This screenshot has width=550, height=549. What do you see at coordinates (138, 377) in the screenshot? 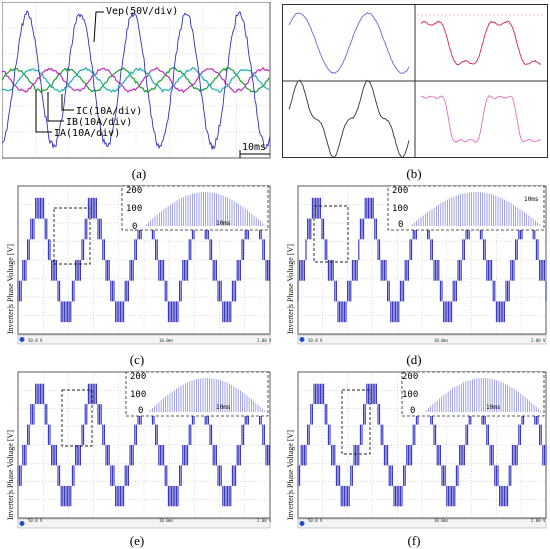
I see `inset-tick-200-e: 200` at bounding box center [138, 377].